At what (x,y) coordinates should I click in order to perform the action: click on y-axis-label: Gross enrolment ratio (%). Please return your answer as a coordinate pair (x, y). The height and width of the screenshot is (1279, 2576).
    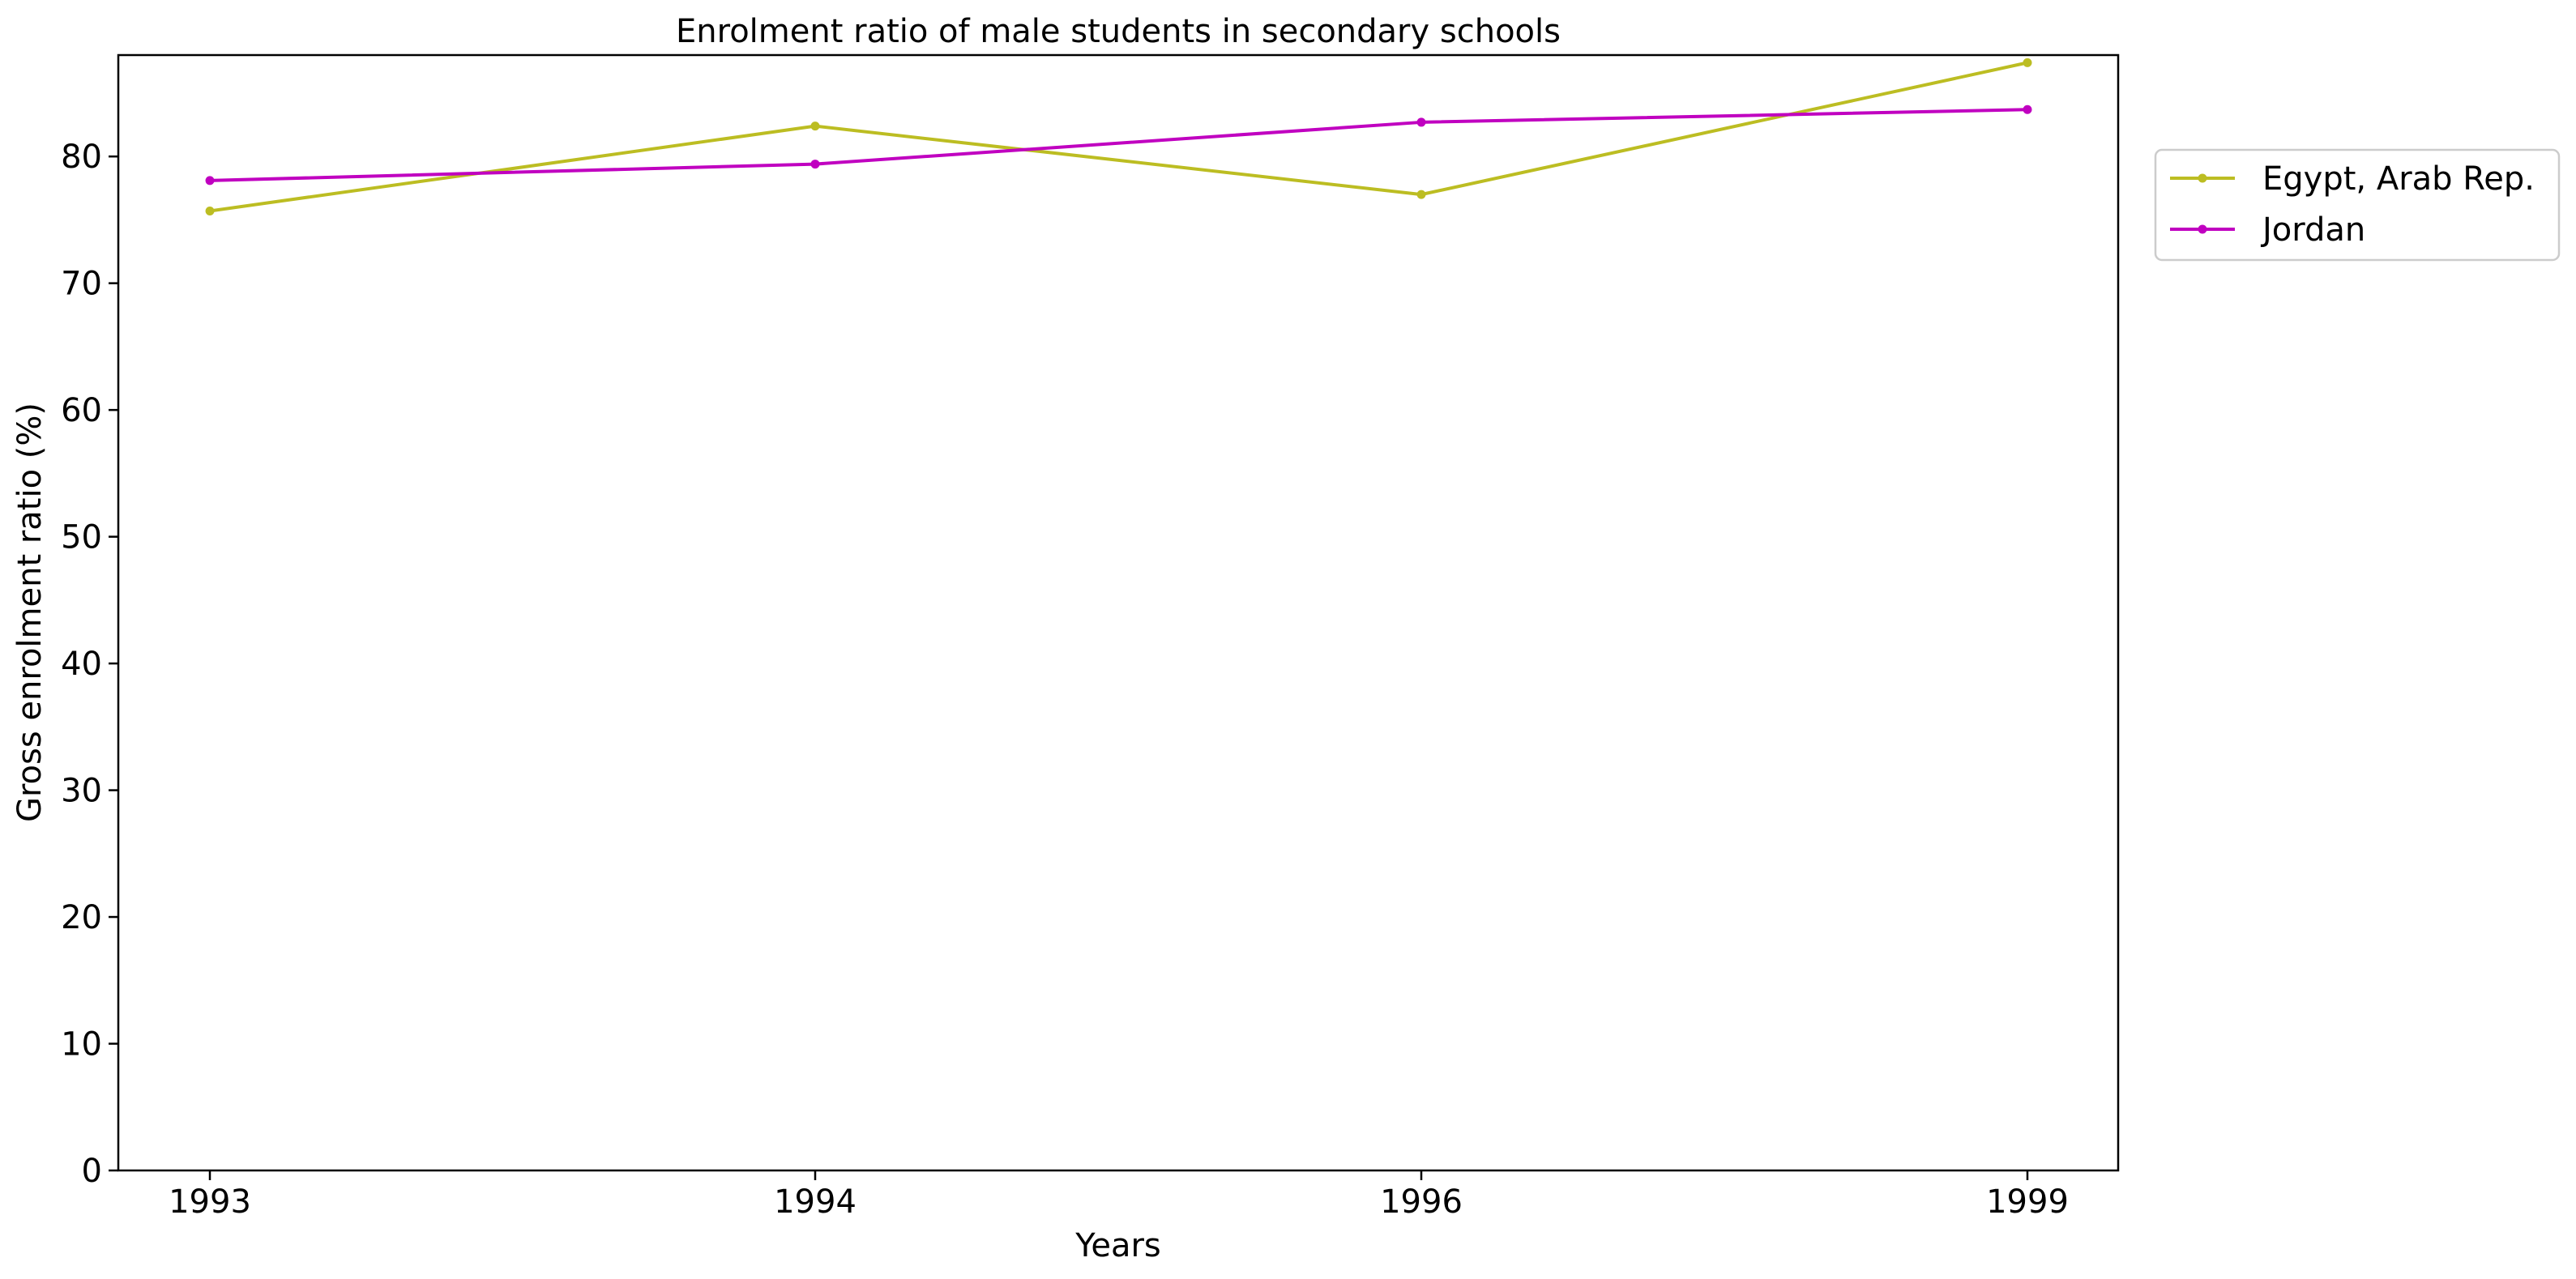
    Looking at the image, I should click on (30, 612).